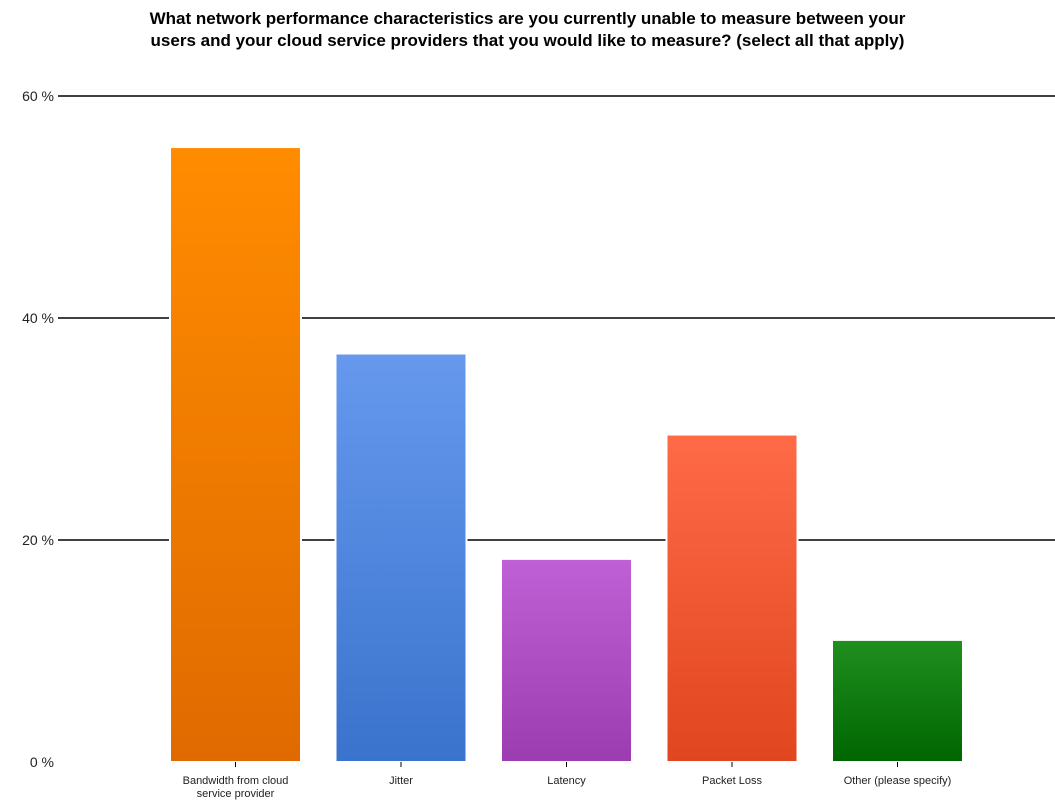 The width and height of the screenshot is (1055, 804). What do you see at coordinates (236, 794) in the screenshot?
I see `x-tick-label: service provider` at bounding box center [236, 794].